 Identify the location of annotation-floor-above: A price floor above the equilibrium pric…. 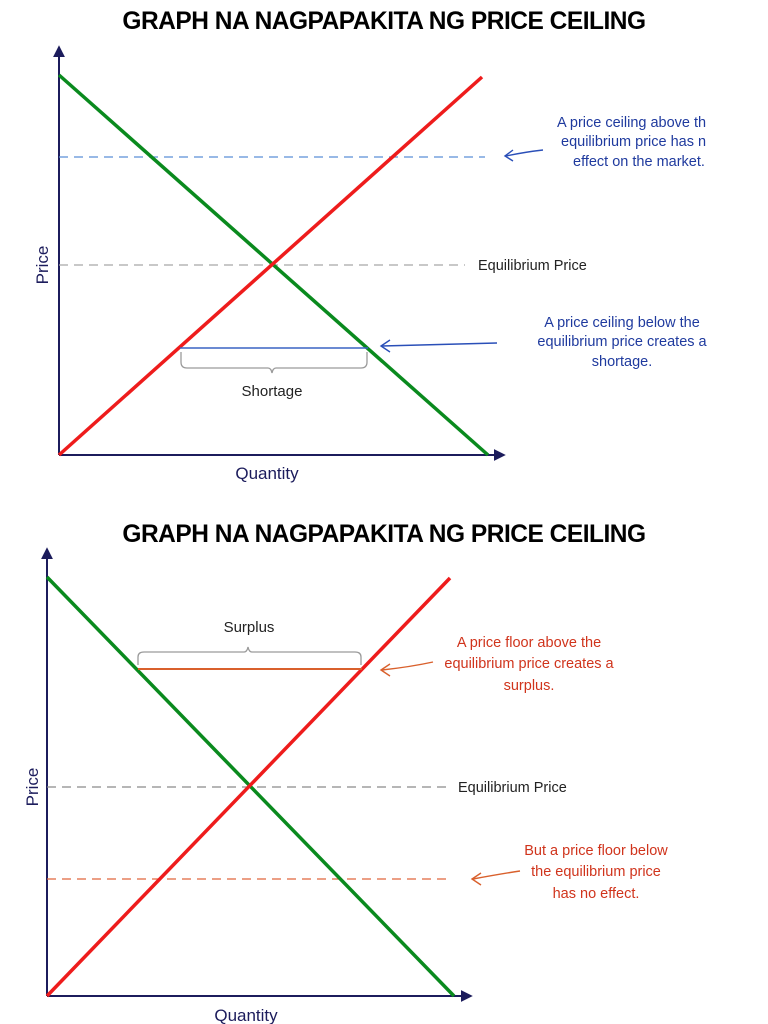
(529, 664).